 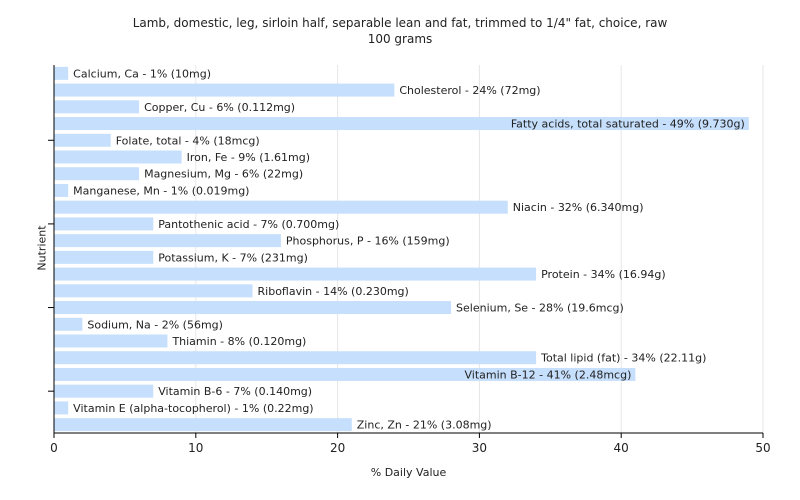 I want to click on bar-label: Vitamin B-6 - 7% (0.140mg), so click(x=235, y=391).